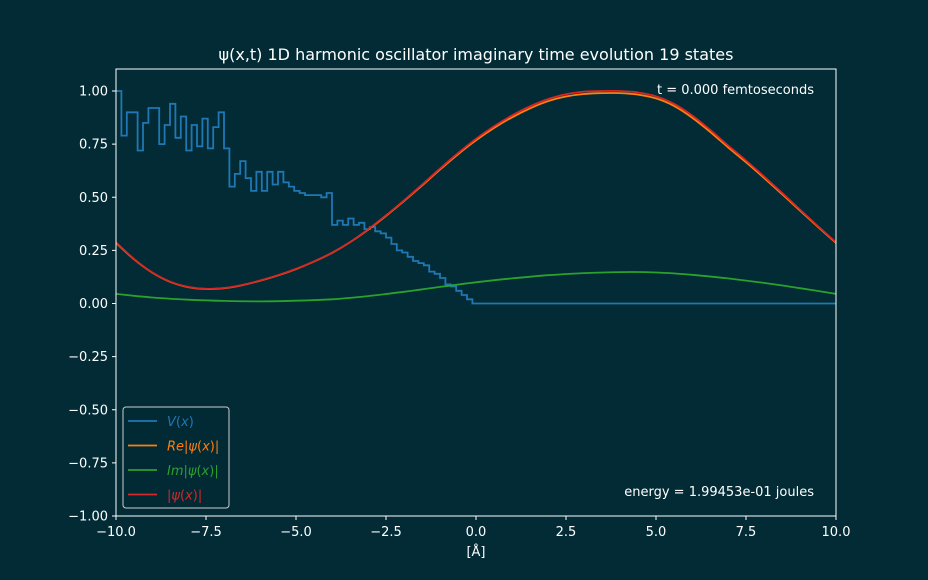  What do you see at coordinates (180, 422) in the screenshot?
I see `legend-label-potential: V(x)` at bounding box center [180, 422].